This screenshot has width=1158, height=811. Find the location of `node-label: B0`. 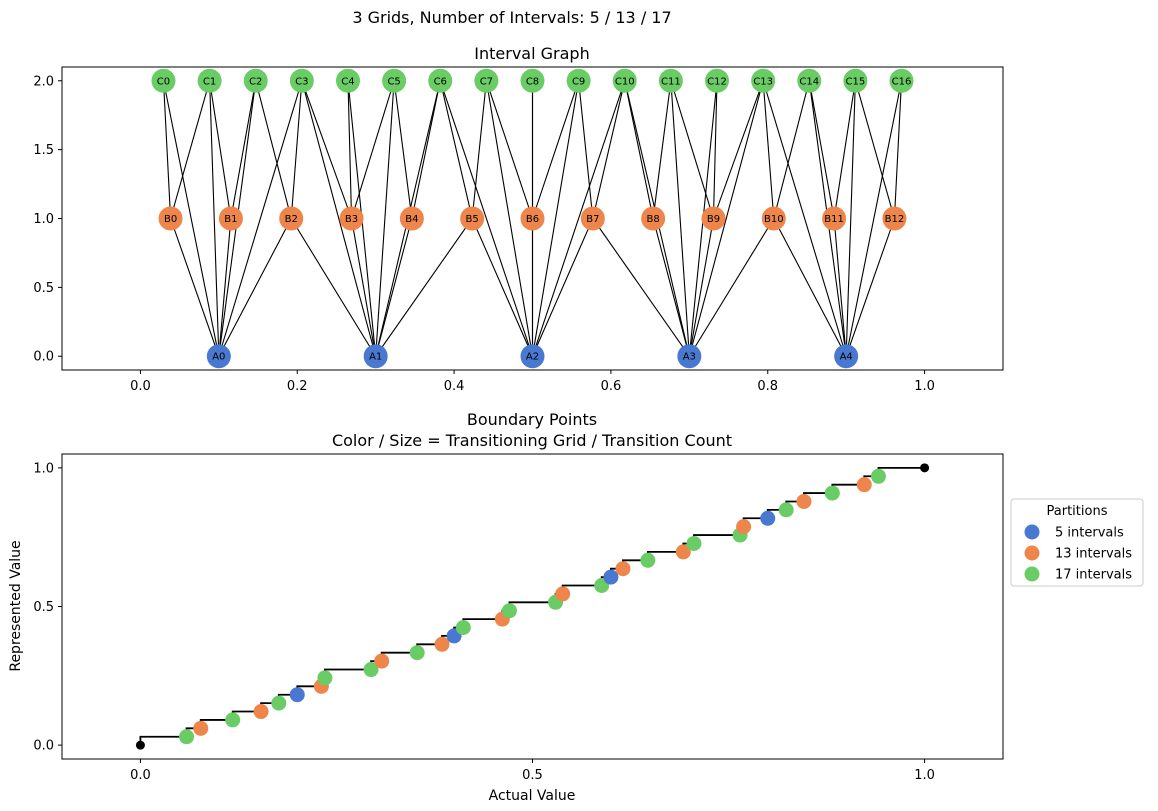

node-label: B0 is located at coordinates (170, 219).